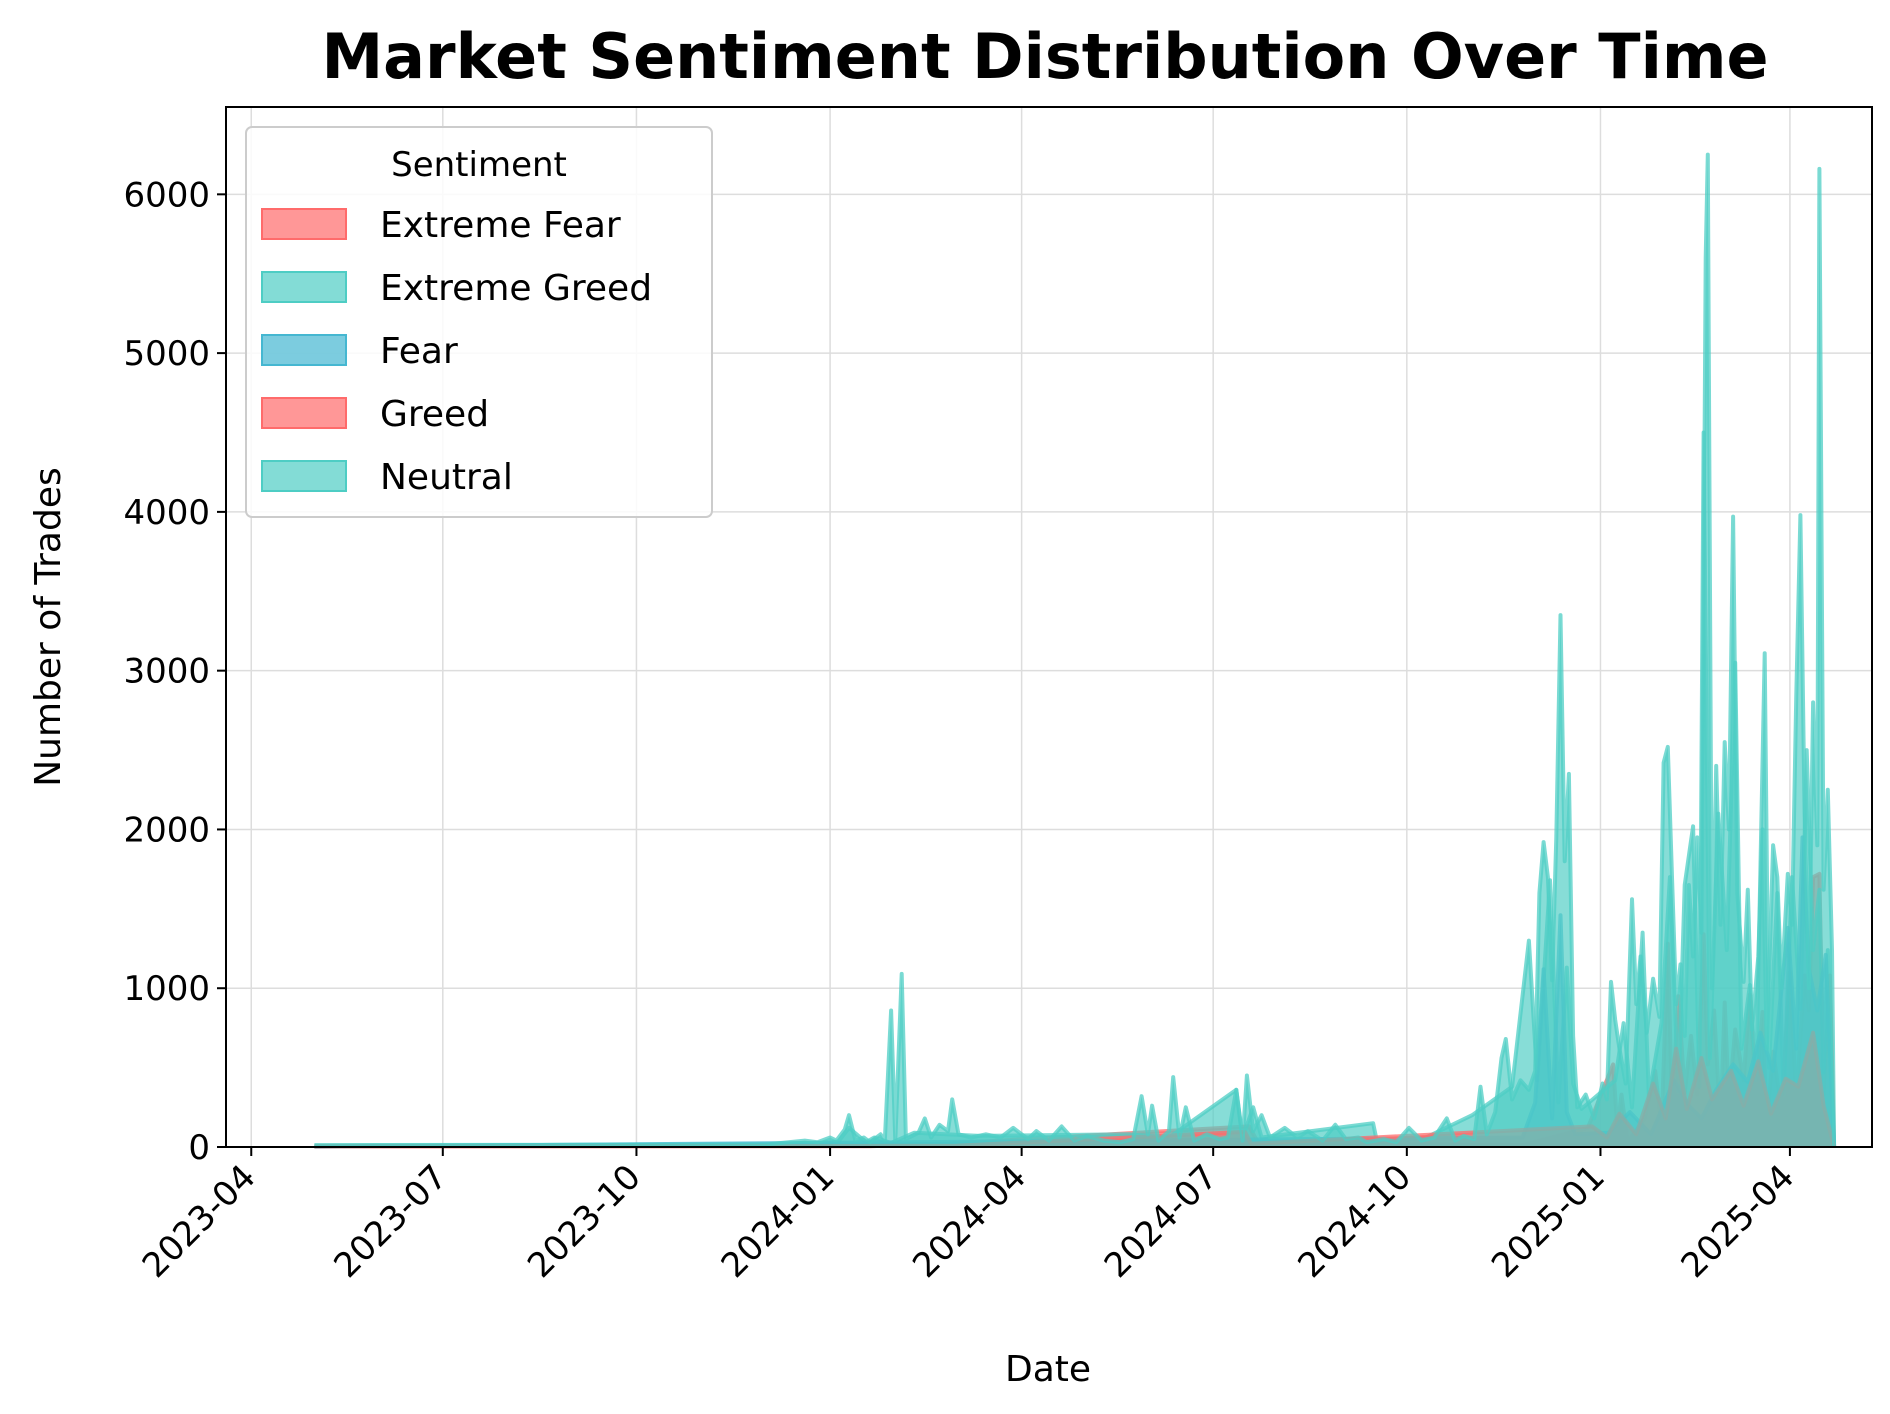  I want to click on y-tick-label: 4000, so click(166, 513).